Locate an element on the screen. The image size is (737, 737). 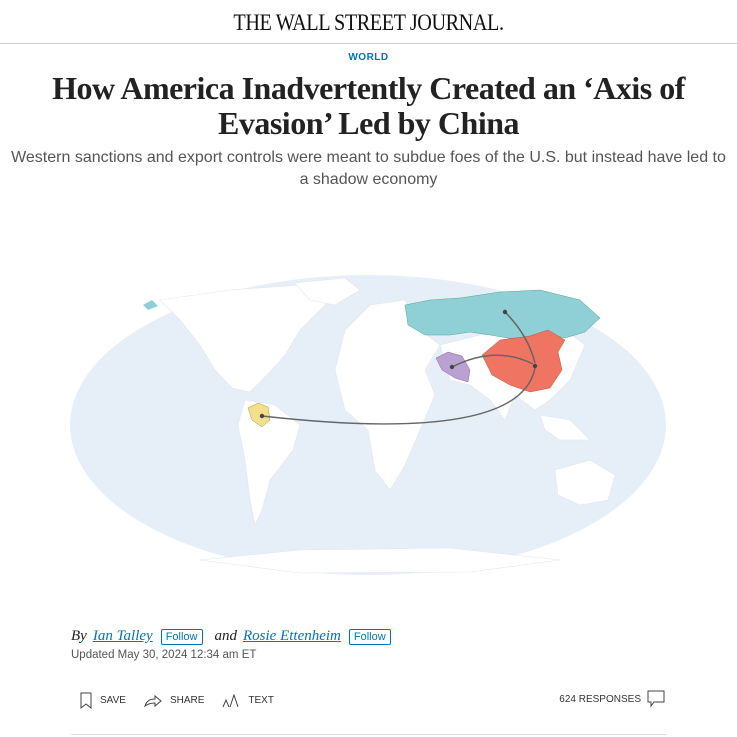
article-toolbar: SAVE SHARE TEXT is located at coordinates (182, 700).